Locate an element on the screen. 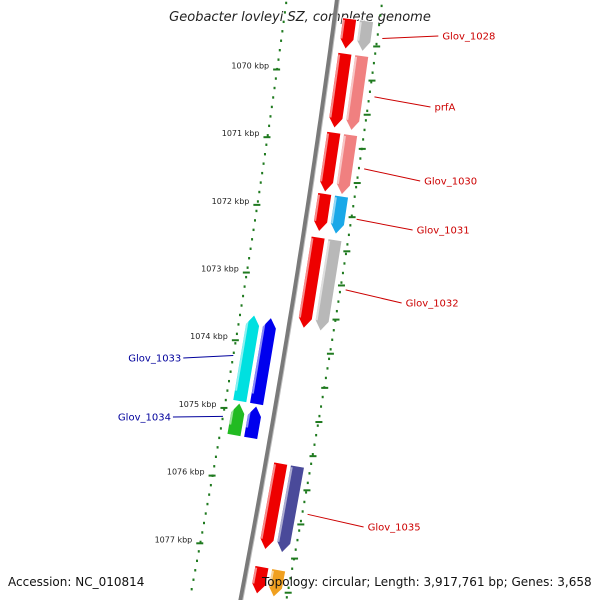 The height and width of the screenshot is (600, 600). prfa-gene-strand-arrow is located at coordinates (340, 90).